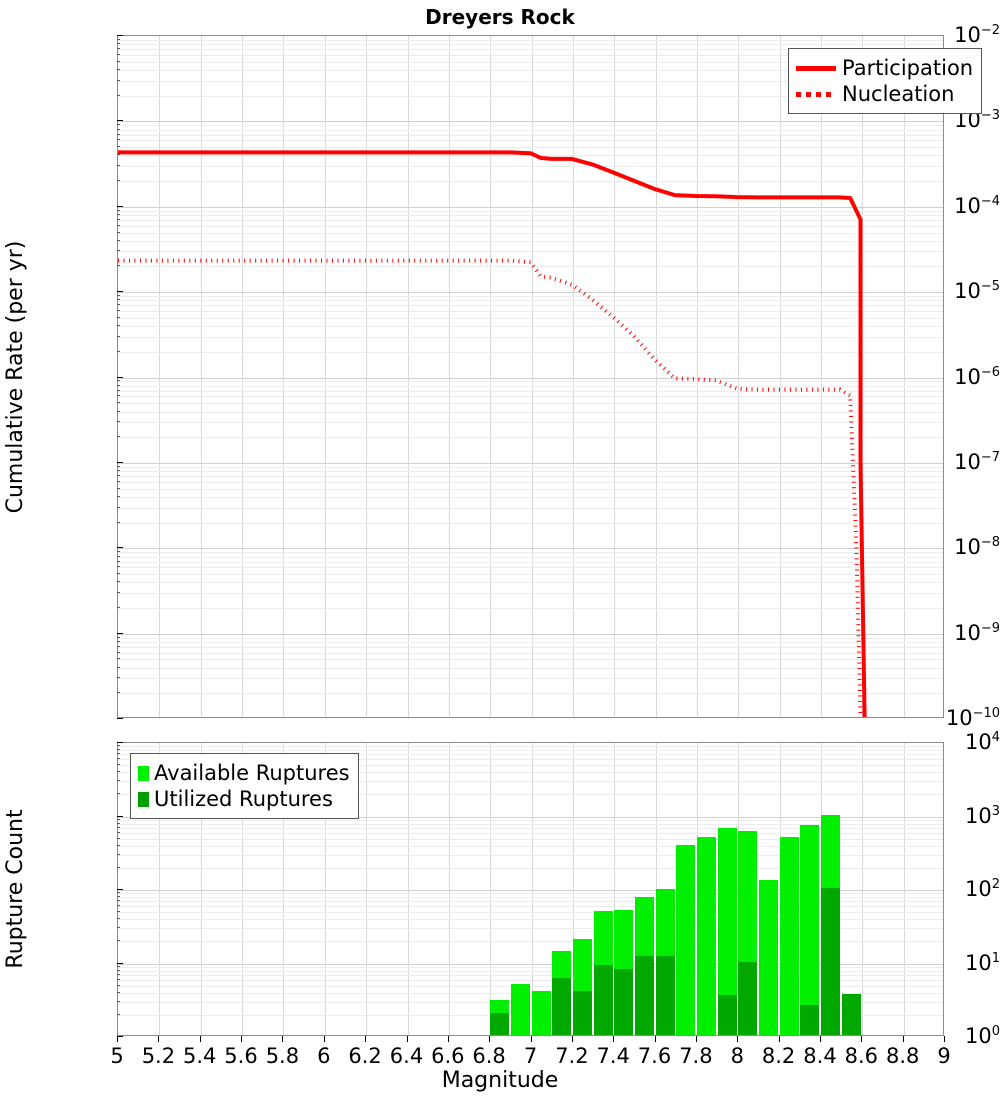 The width and height of the screenshot is (1000, 1100). What do you see at coordinates (977, 35) in the screenshot?
I see `y-tick-label: 10⁻²` at bounding box center [977, 35].